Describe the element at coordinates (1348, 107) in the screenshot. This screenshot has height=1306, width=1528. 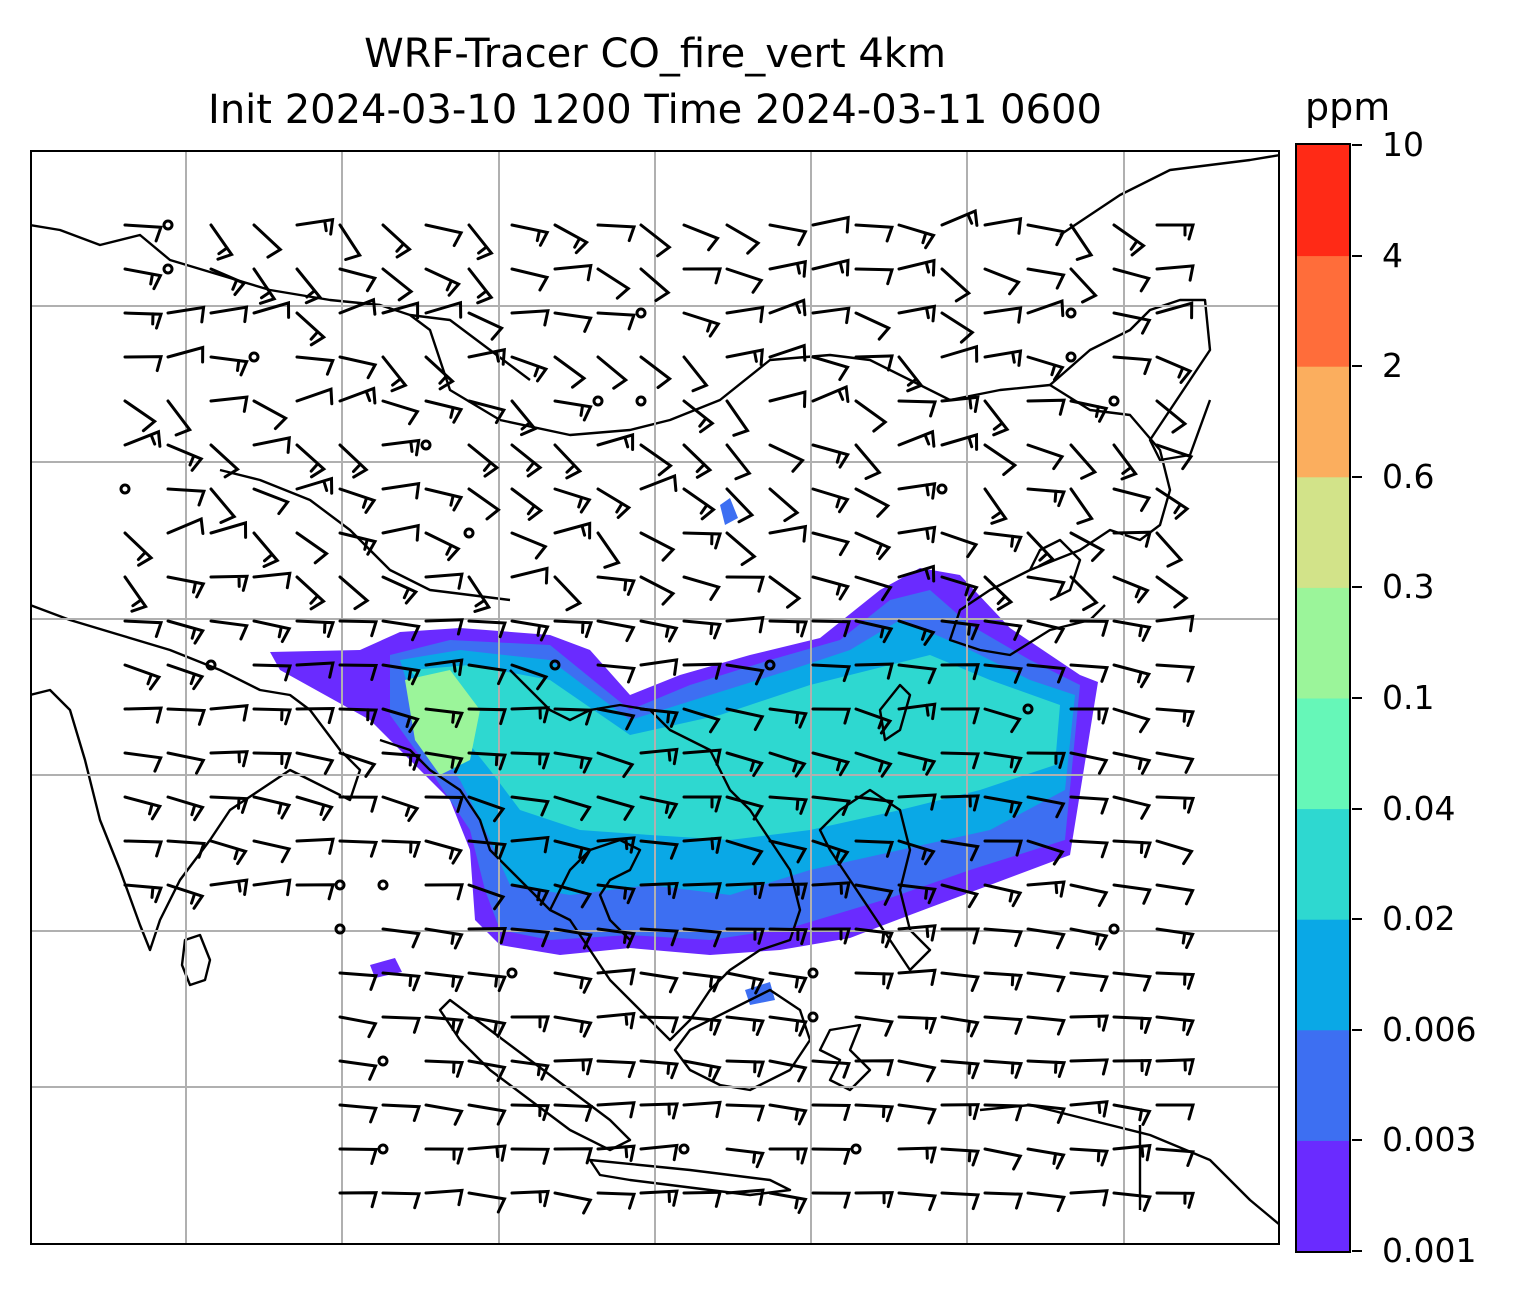
I see `colorbar-unit-label: ppm` at that location.